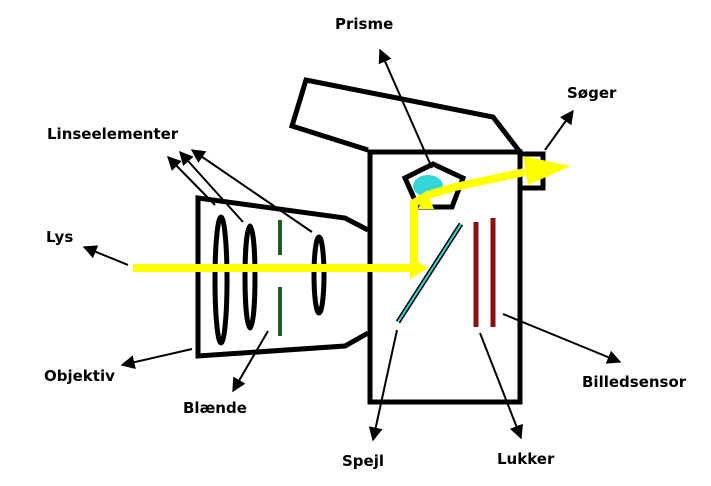 The height and width of the screenshot is (486, 711). Describe the element at coordinates (156, 359) in the screenshot. I see `arrow-objektiv` at that location.